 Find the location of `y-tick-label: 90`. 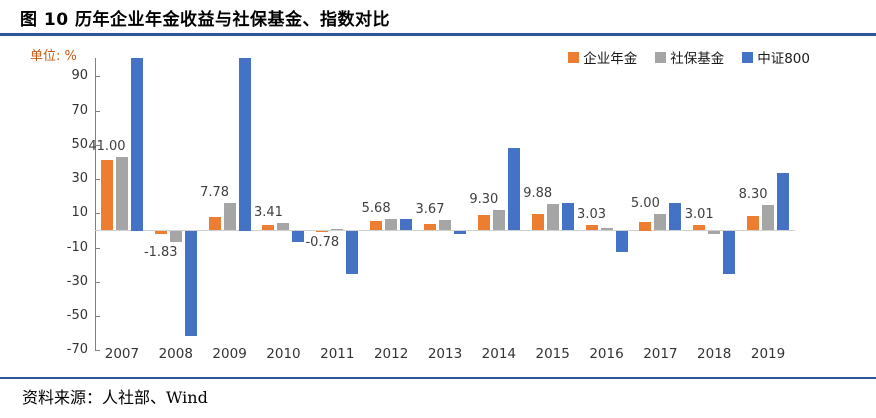

y-tick-label: 90 is located at coordinates (79, 76).